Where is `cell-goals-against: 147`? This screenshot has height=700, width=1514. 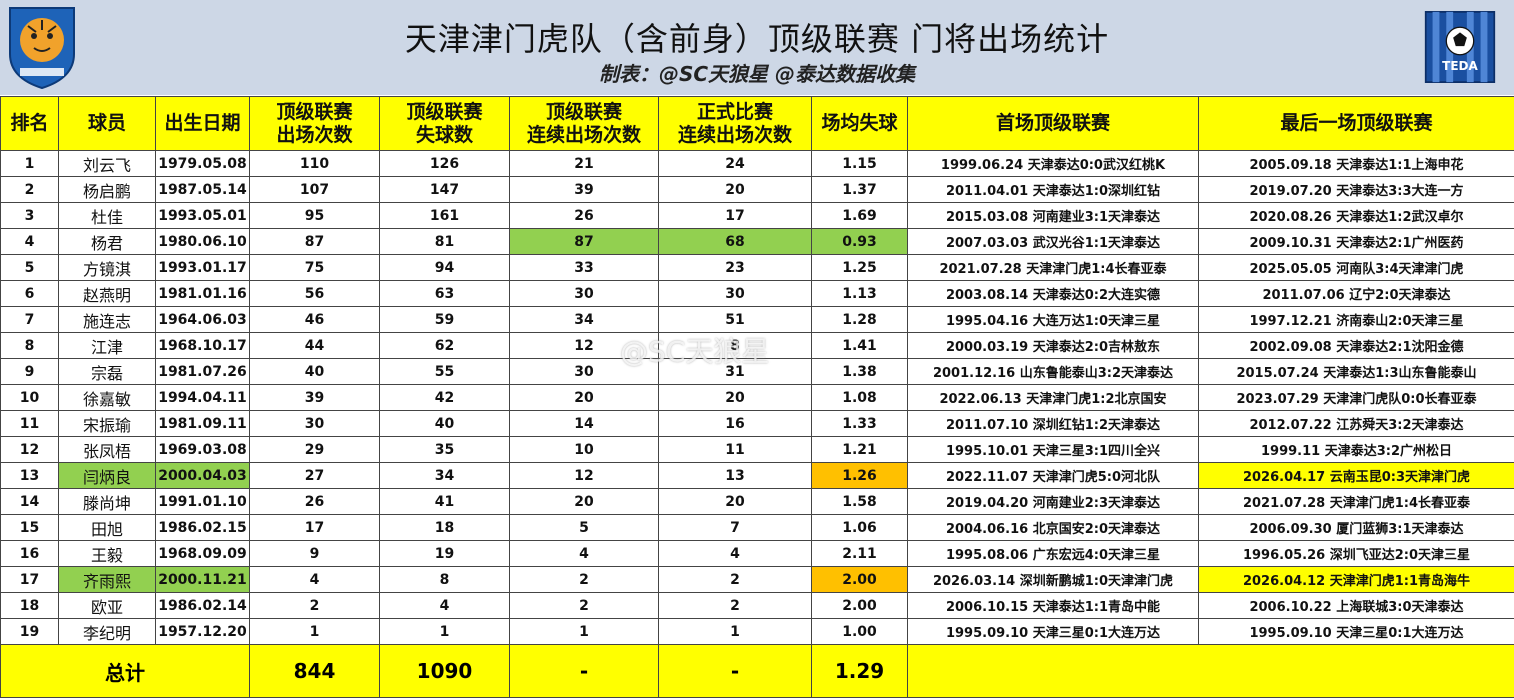 cell-goals-against: 147 is located at coordinates (444, 189).